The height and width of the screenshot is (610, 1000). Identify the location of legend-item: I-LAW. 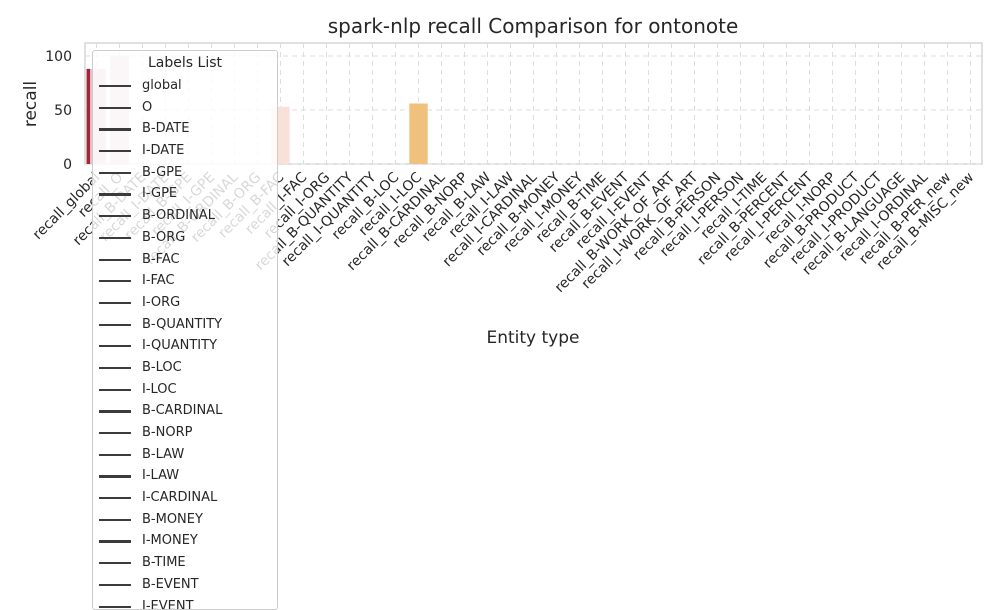
(185, 476).